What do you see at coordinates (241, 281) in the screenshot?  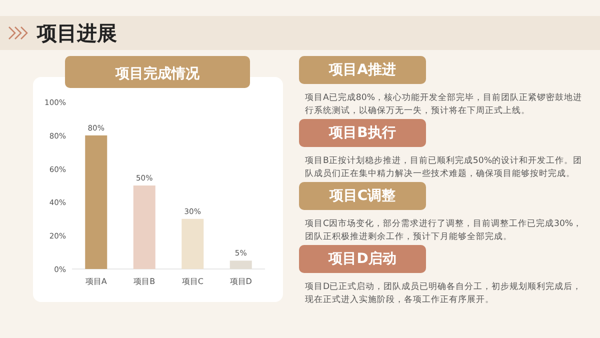 I see `x-tick-label: 项目D` at bounding box center [241, 281].